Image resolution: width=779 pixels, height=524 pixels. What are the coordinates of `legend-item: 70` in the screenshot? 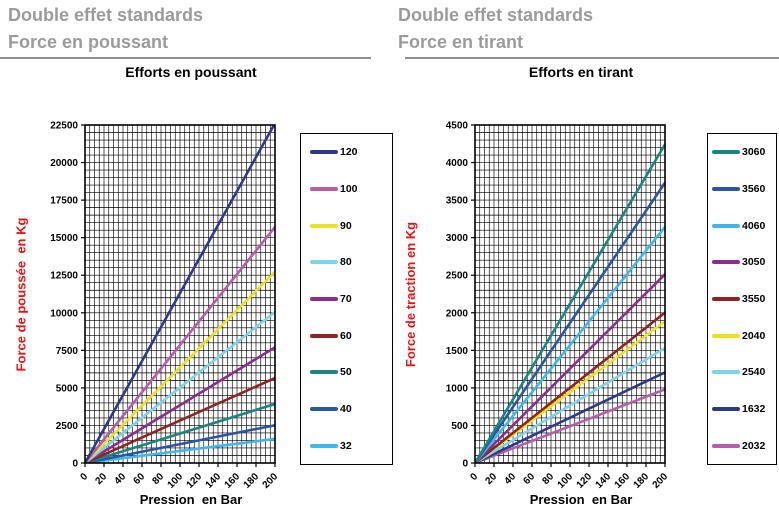 It's located at (351, 299).